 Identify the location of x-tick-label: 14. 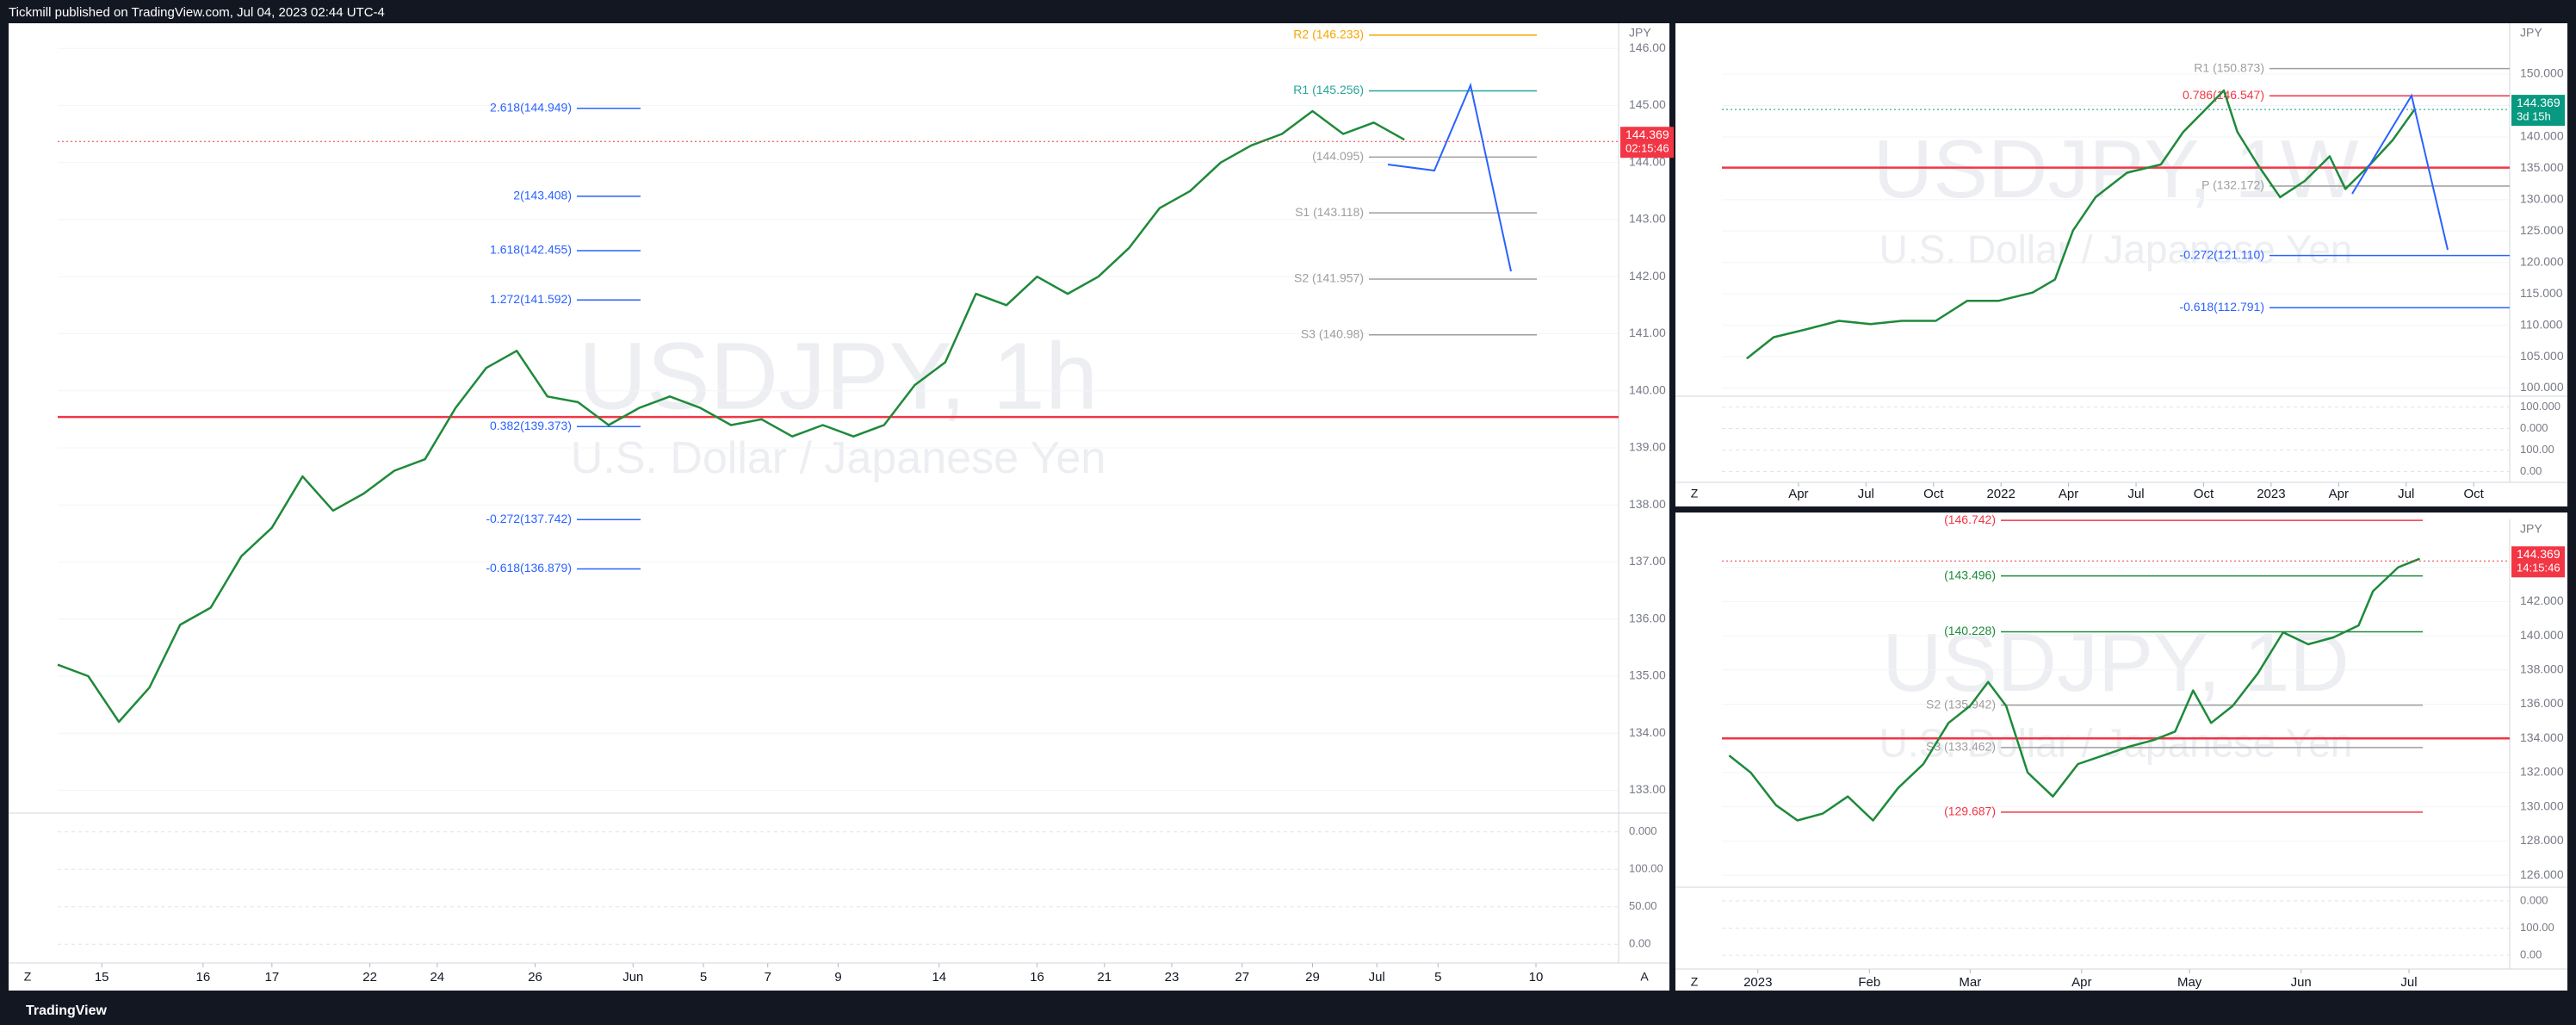
(939, 977).